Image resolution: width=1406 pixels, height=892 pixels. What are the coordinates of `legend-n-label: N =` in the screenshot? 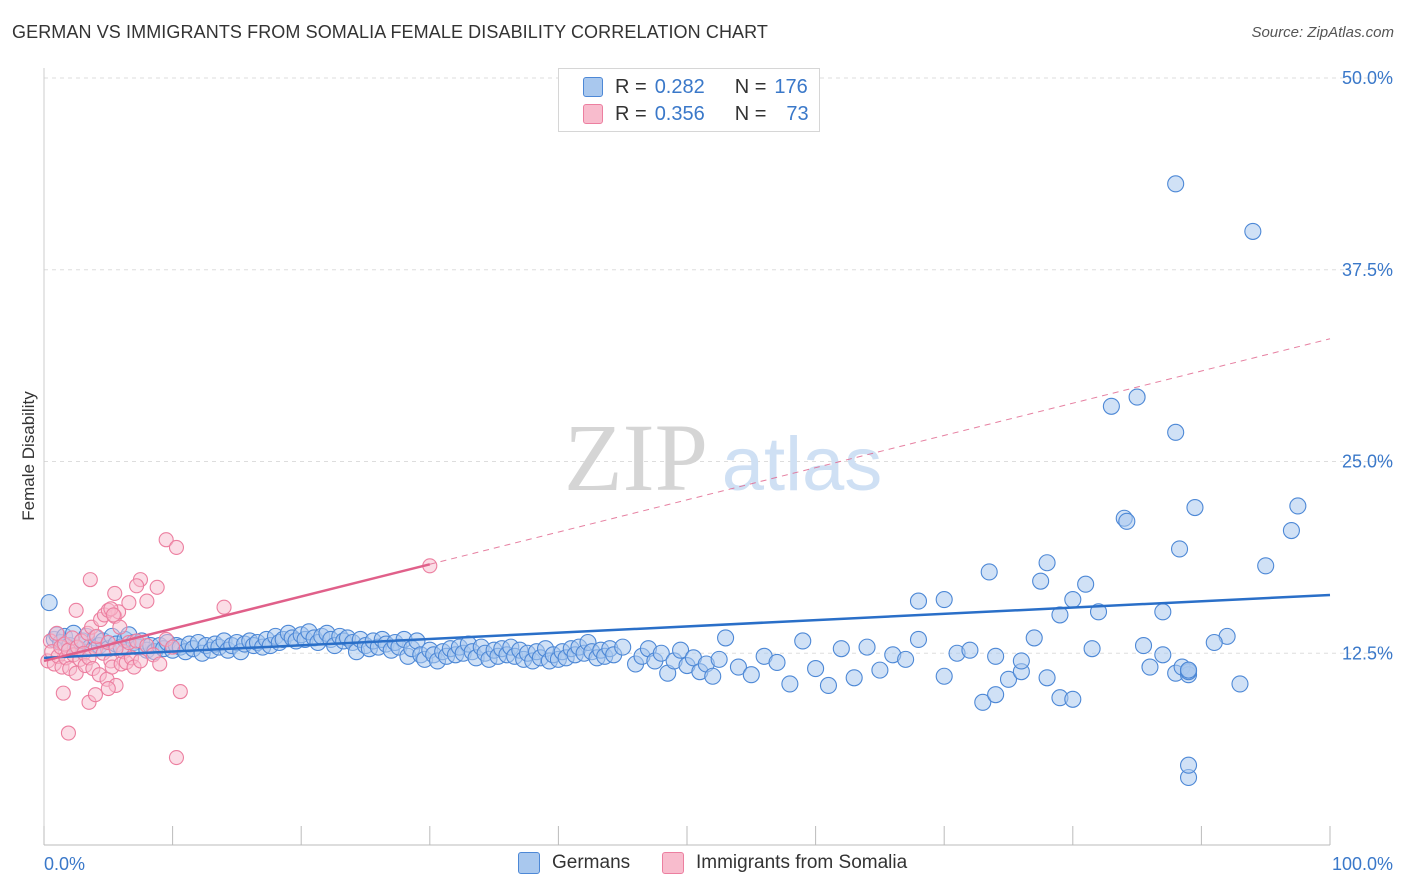 It's located at (750, 86).